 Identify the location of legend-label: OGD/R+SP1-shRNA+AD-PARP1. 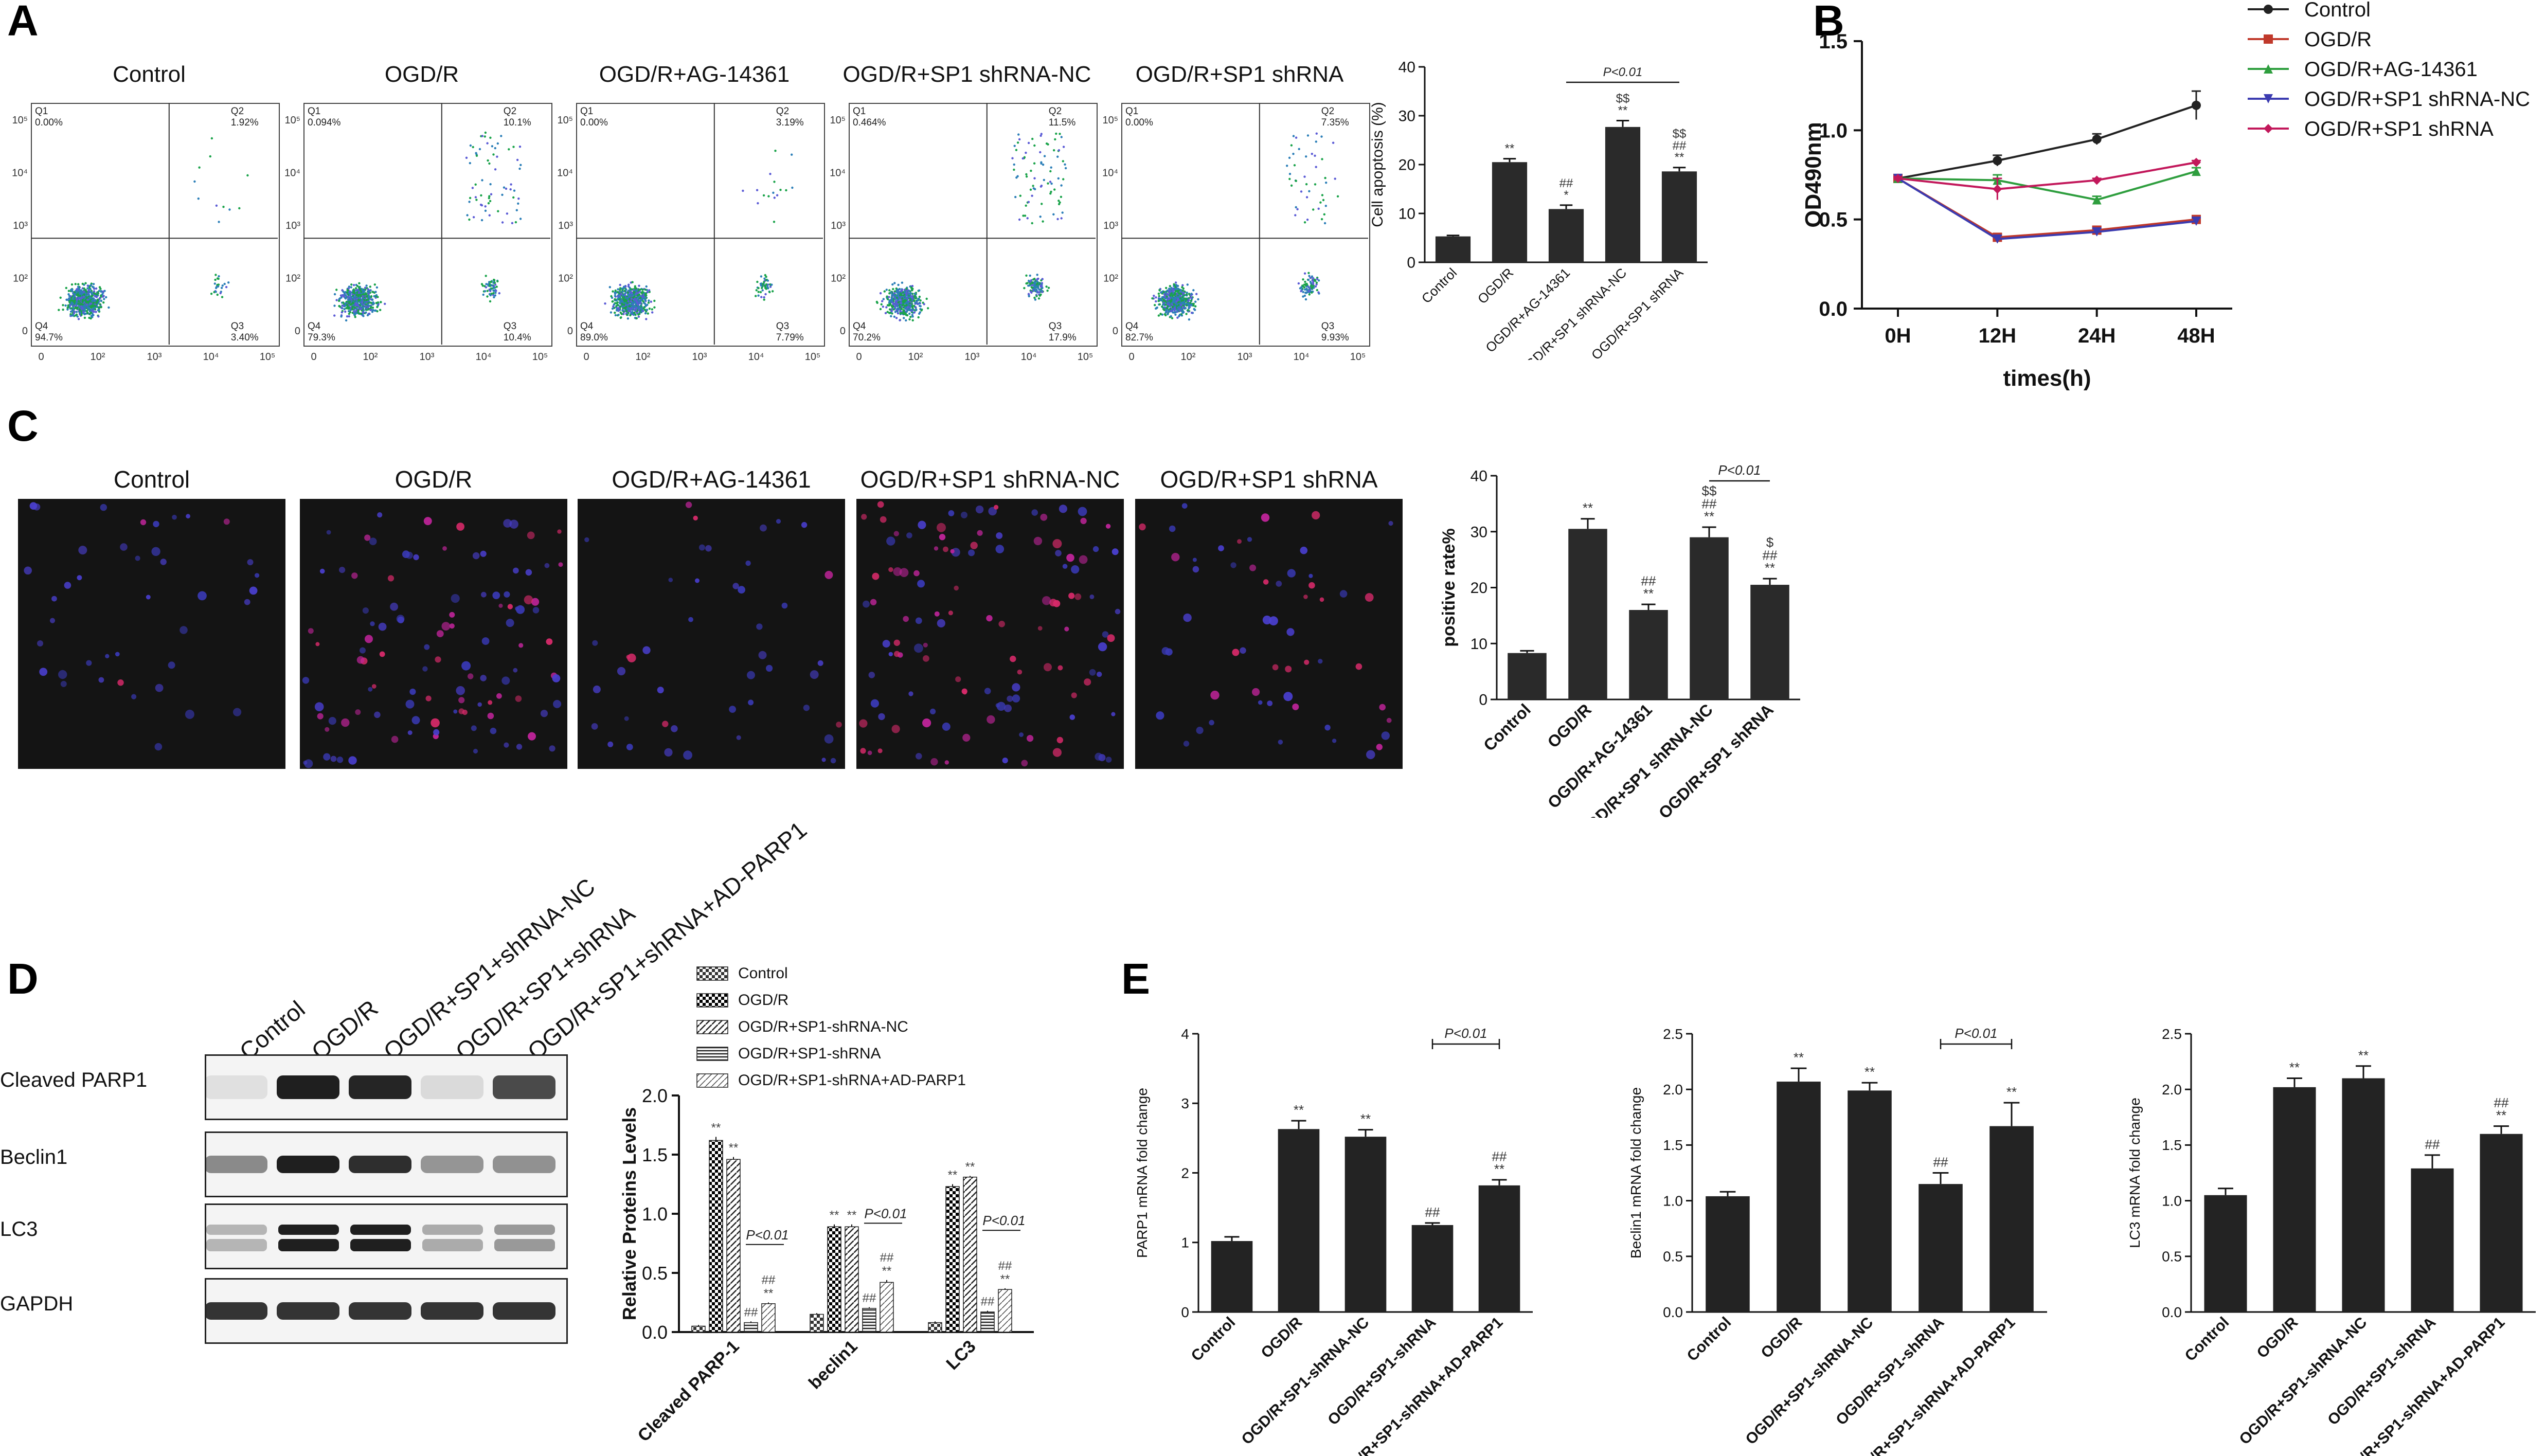
(852, 1080).